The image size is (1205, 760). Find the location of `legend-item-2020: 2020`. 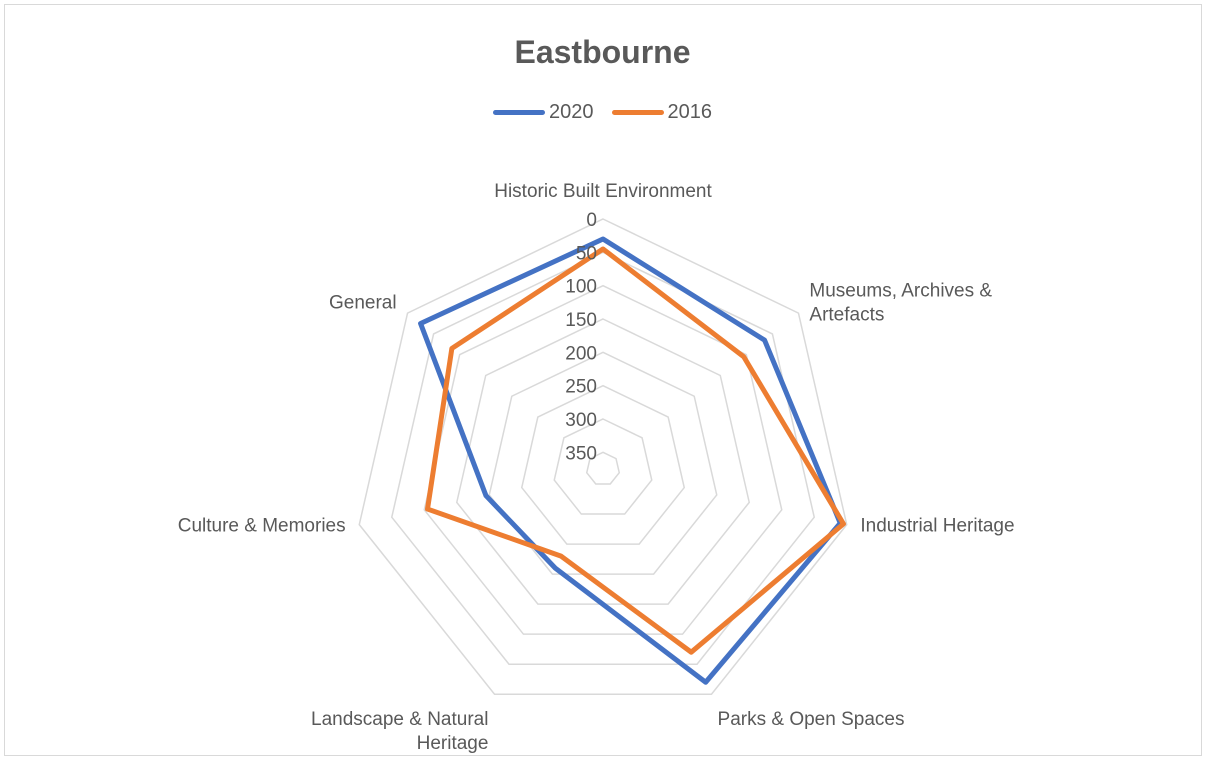

legend-item-2020: 2020 is located at coordinates (543, 112).